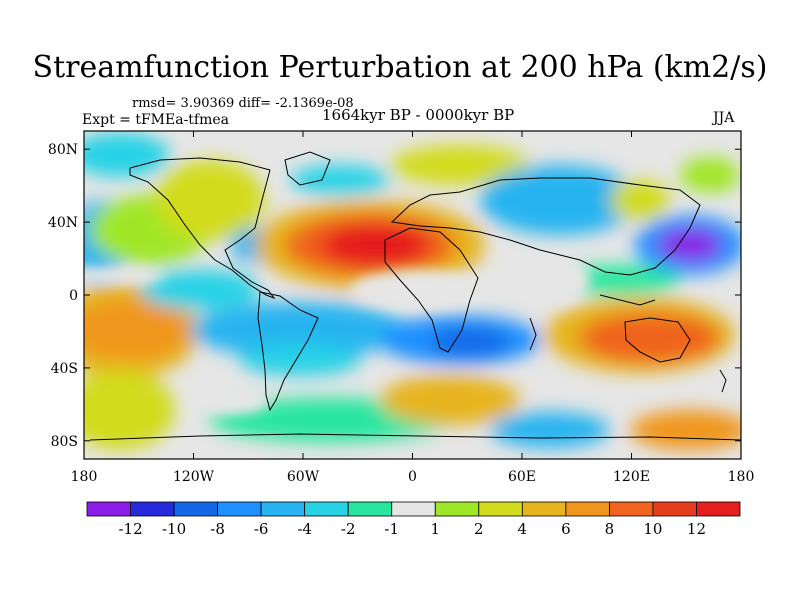 Image resolution: width=800 pixels, height=600 pixels. I want to click on colorbar-label: 10, so click(652, 529).